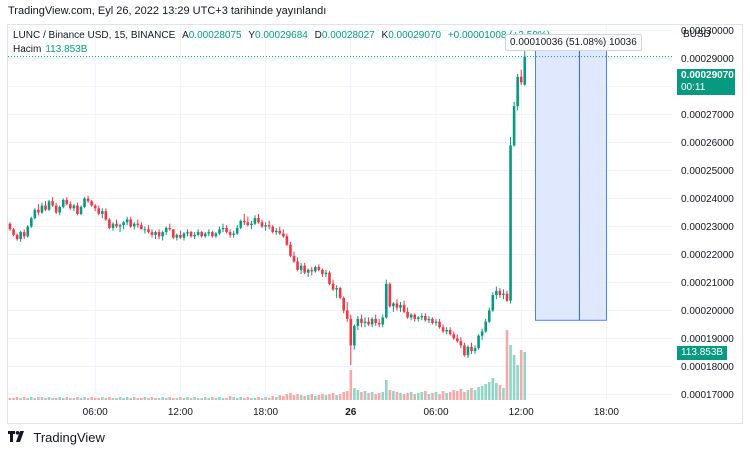 The width and height of the screenshot is (750, 453). What do you see at coordinates (697, 34) in the screenshot?
I see `currency-label: BUSD` at bounding box center [697, 34].